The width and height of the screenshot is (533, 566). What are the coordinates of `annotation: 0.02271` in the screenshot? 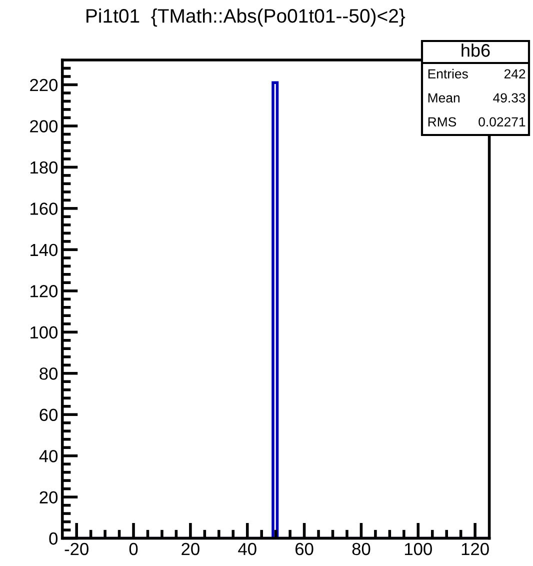 It's located at (502, 122).